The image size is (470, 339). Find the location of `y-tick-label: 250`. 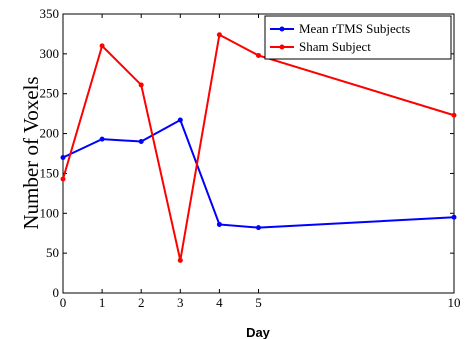

y-tick-label: 250 is located at coordinates (50, 93).